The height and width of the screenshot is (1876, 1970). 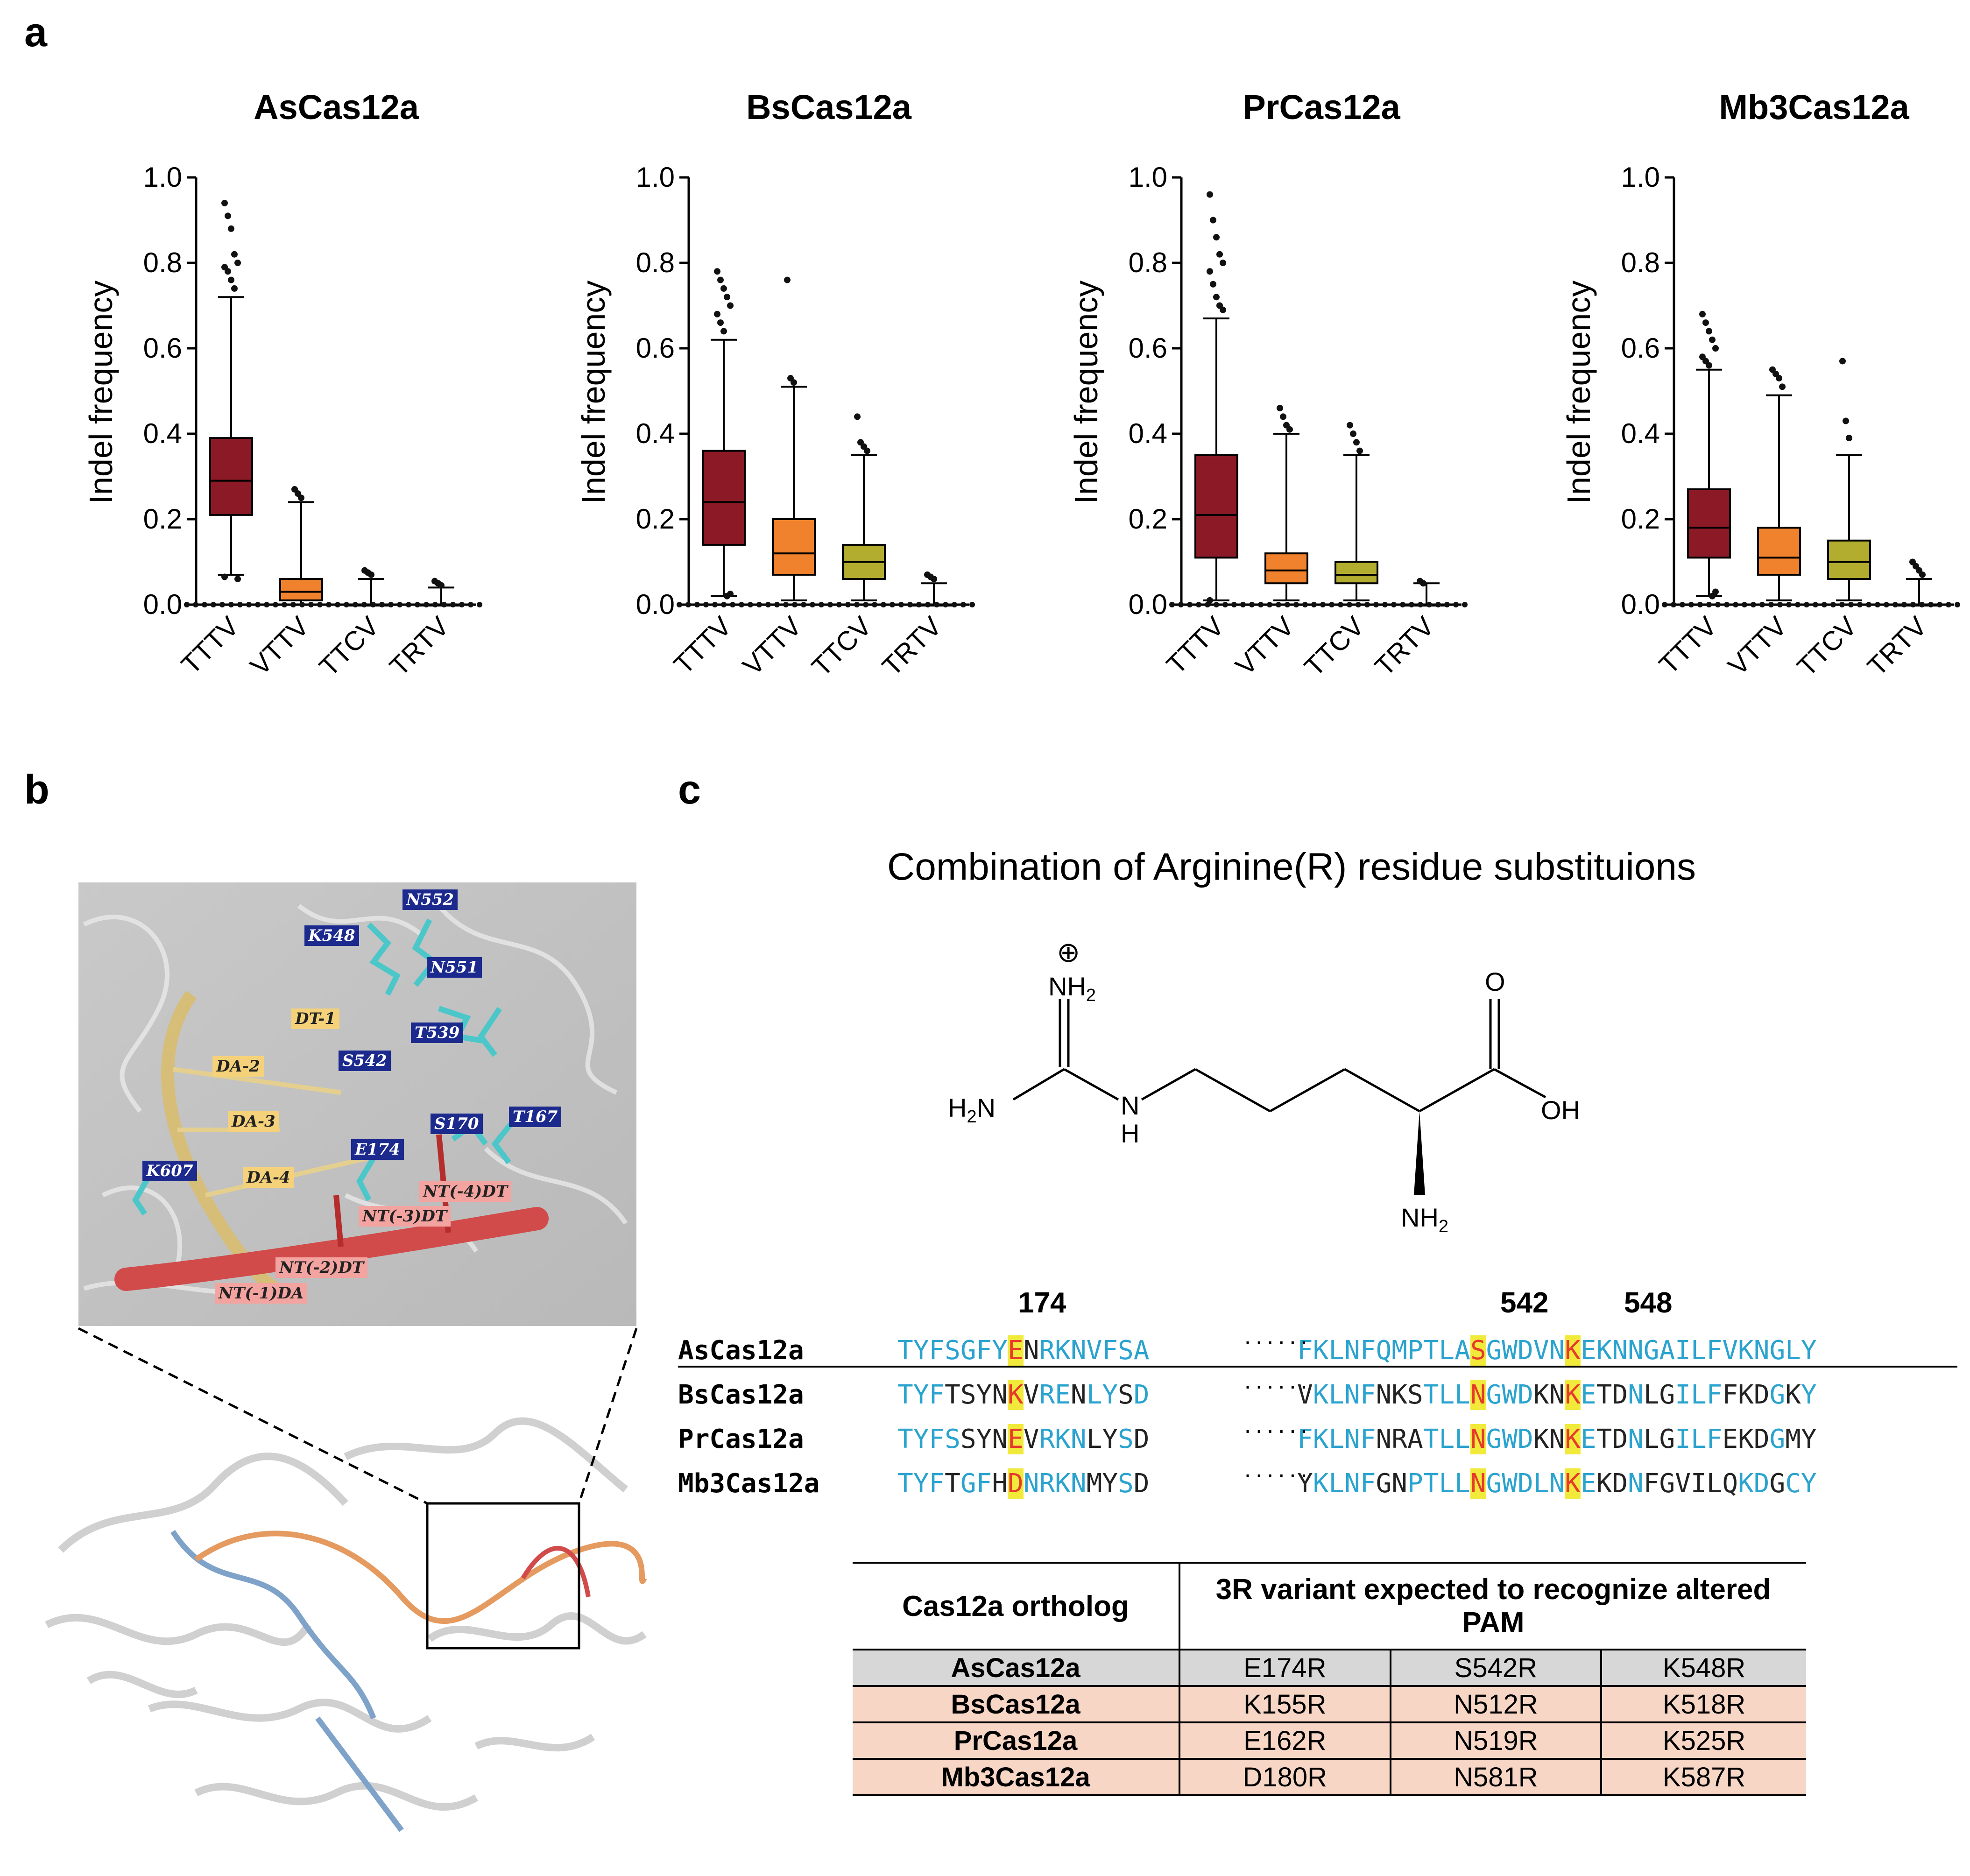 What do you see at coordinates (162, 433) in the screenshot?
I see `y-tick-label: 0.4` at bounding box center [162, 433].